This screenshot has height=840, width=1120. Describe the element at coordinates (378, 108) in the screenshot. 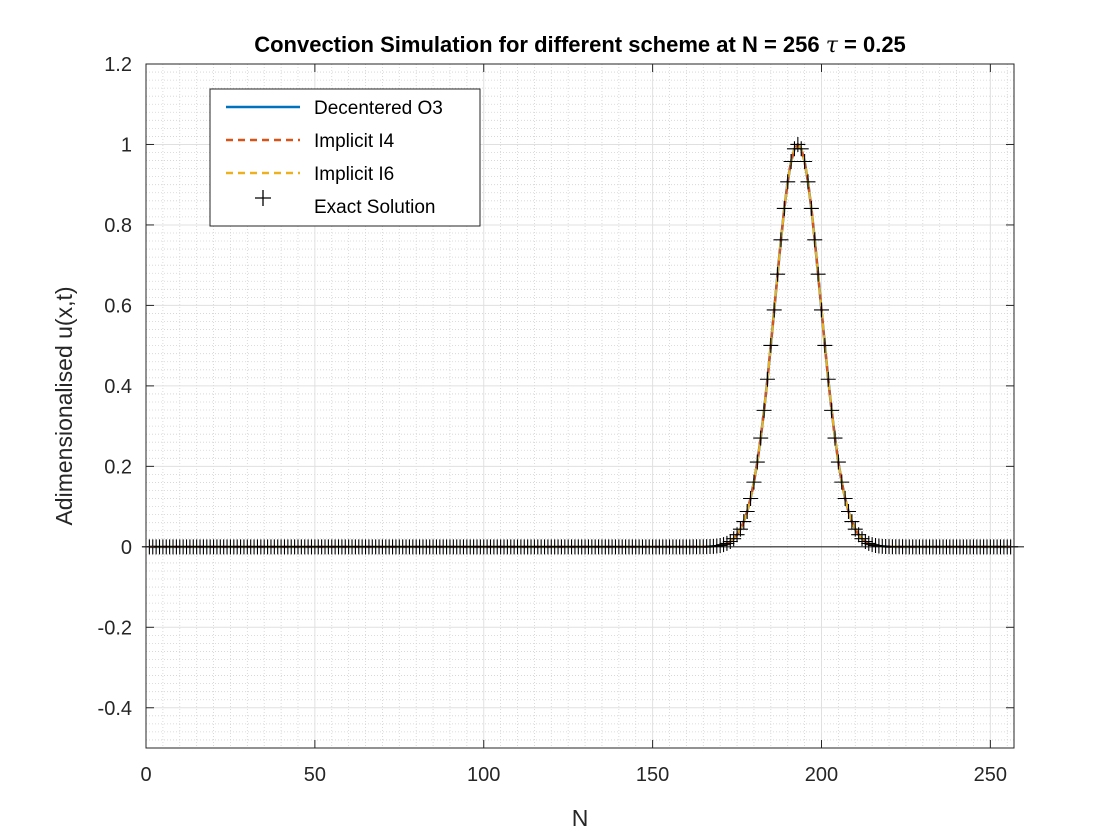

I see `legend-label-decentered-o3: Decentered O3` at that location.